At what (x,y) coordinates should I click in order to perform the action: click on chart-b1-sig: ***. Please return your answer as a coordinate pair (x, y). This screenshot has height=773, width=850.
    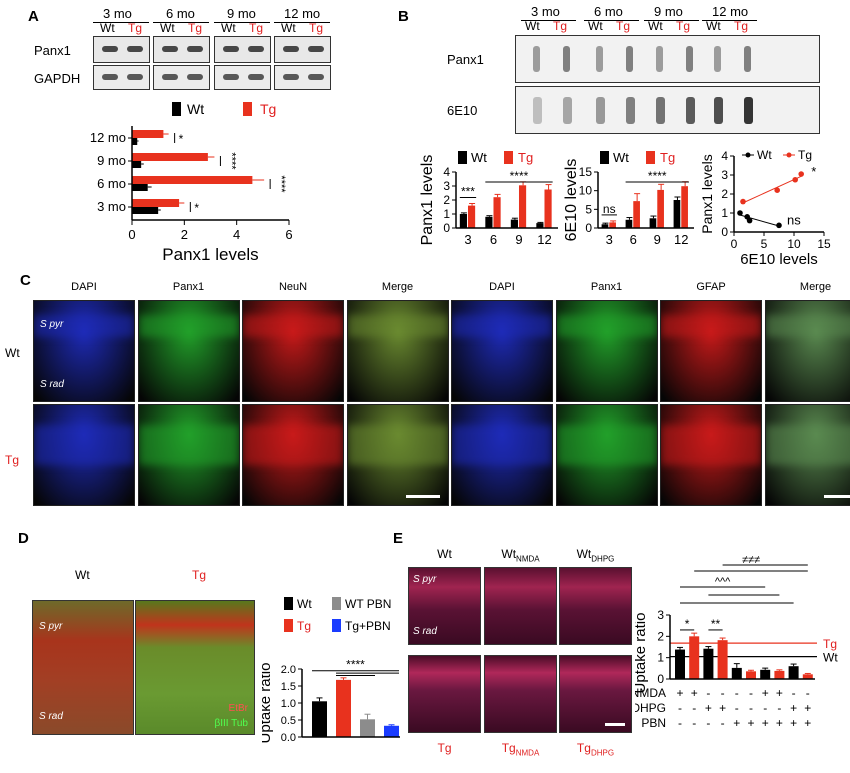
    Looking at the image, I should click on (468, 192).